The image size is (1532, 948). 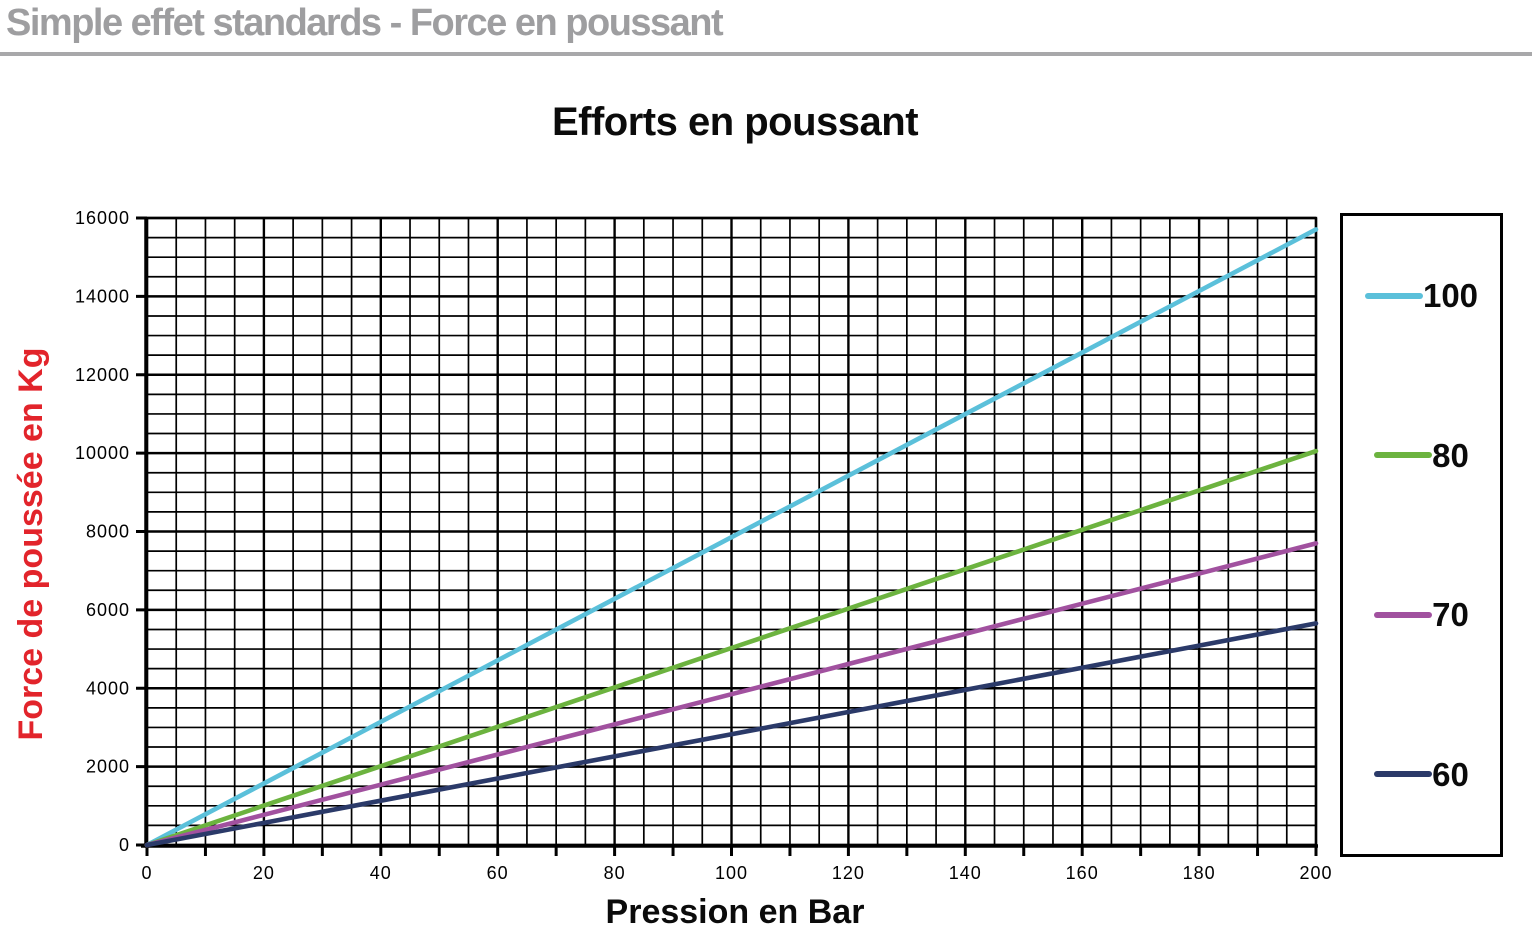 I want to click on x-axis-label: Pression en Bar, so click(x=735, y=912).